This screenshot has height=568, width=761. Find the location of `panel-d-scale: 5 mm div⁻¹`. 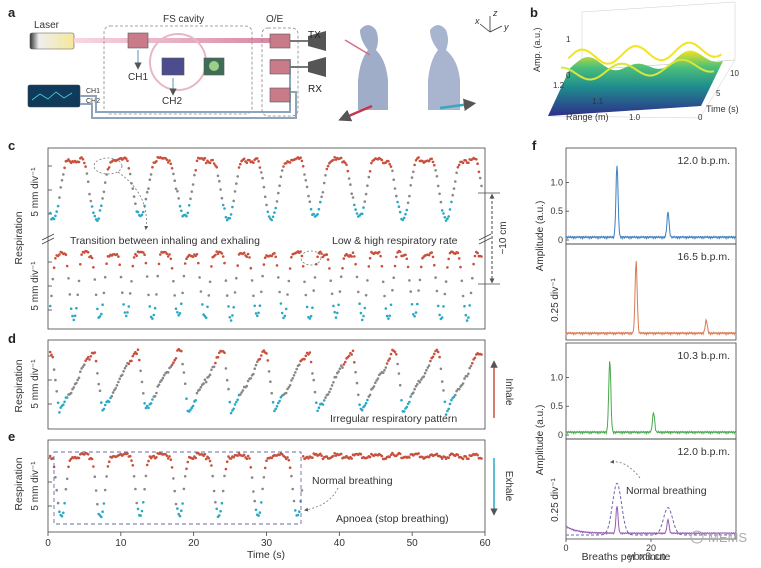

panel-d-scale: 5 mm div⁻¹ is located at coordinates (35, 384).